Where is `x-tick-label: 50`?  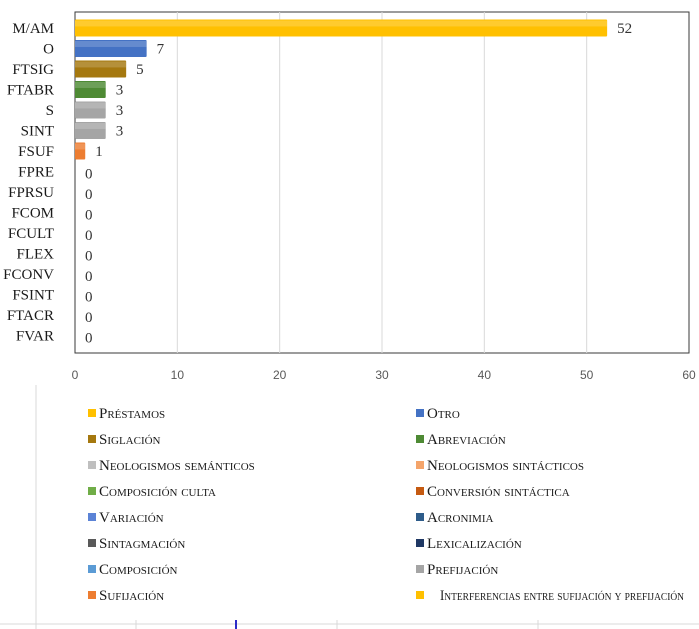
x-tick-label: 50 is located at coordinates (587, 375).